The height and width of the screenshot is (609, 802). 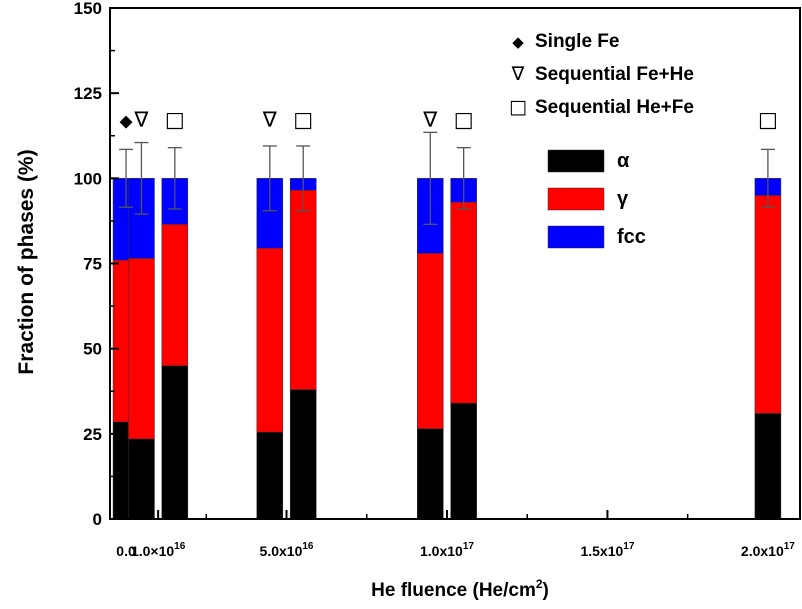 I want to click on x-axis-title-sup: 2, so click(x=539, y=584).